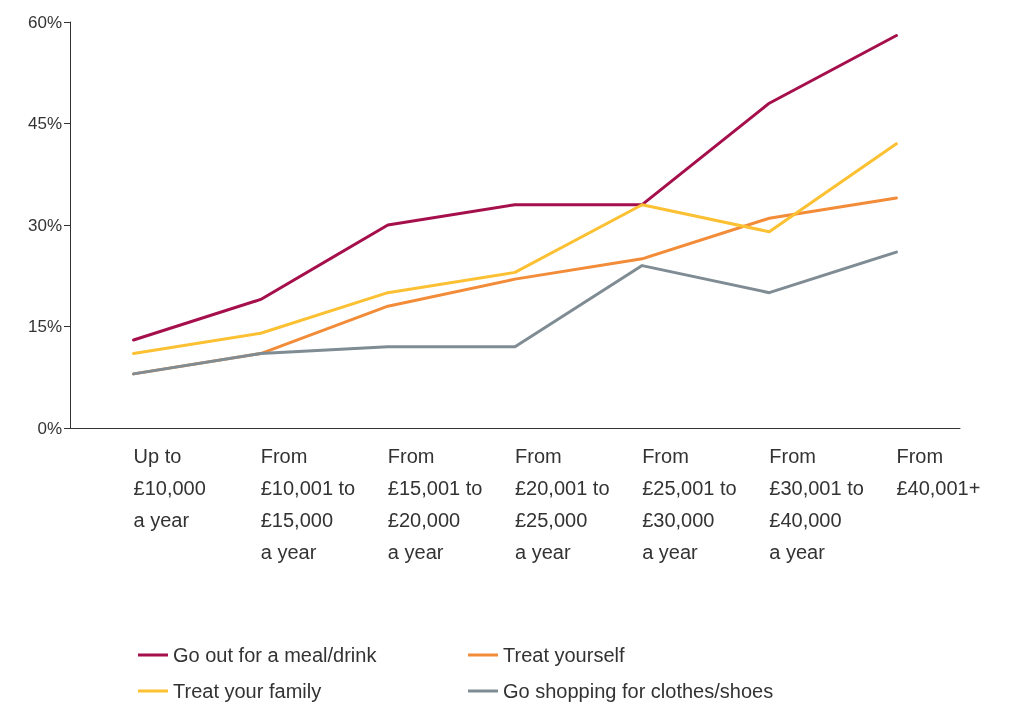 This screenshot has width=1019, height=711. What do you see at coordinates (638, 691) in the screenshot?
I see `legend-label: Go shopping for clothes/shoes` at bounding box center [638, 691].